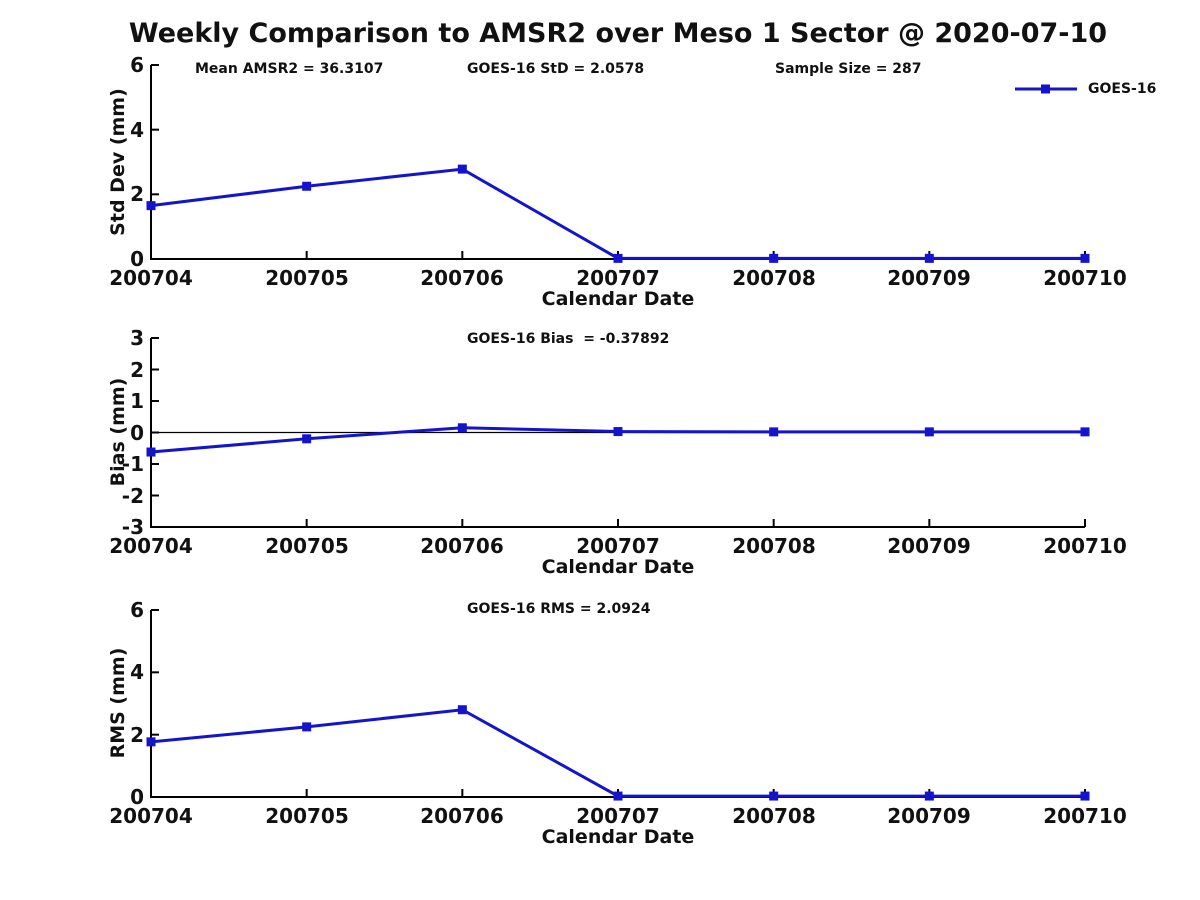  Describe the element at coordinates (132, 464) in the screenshot. I see `y-tick-label: -1` at that location.